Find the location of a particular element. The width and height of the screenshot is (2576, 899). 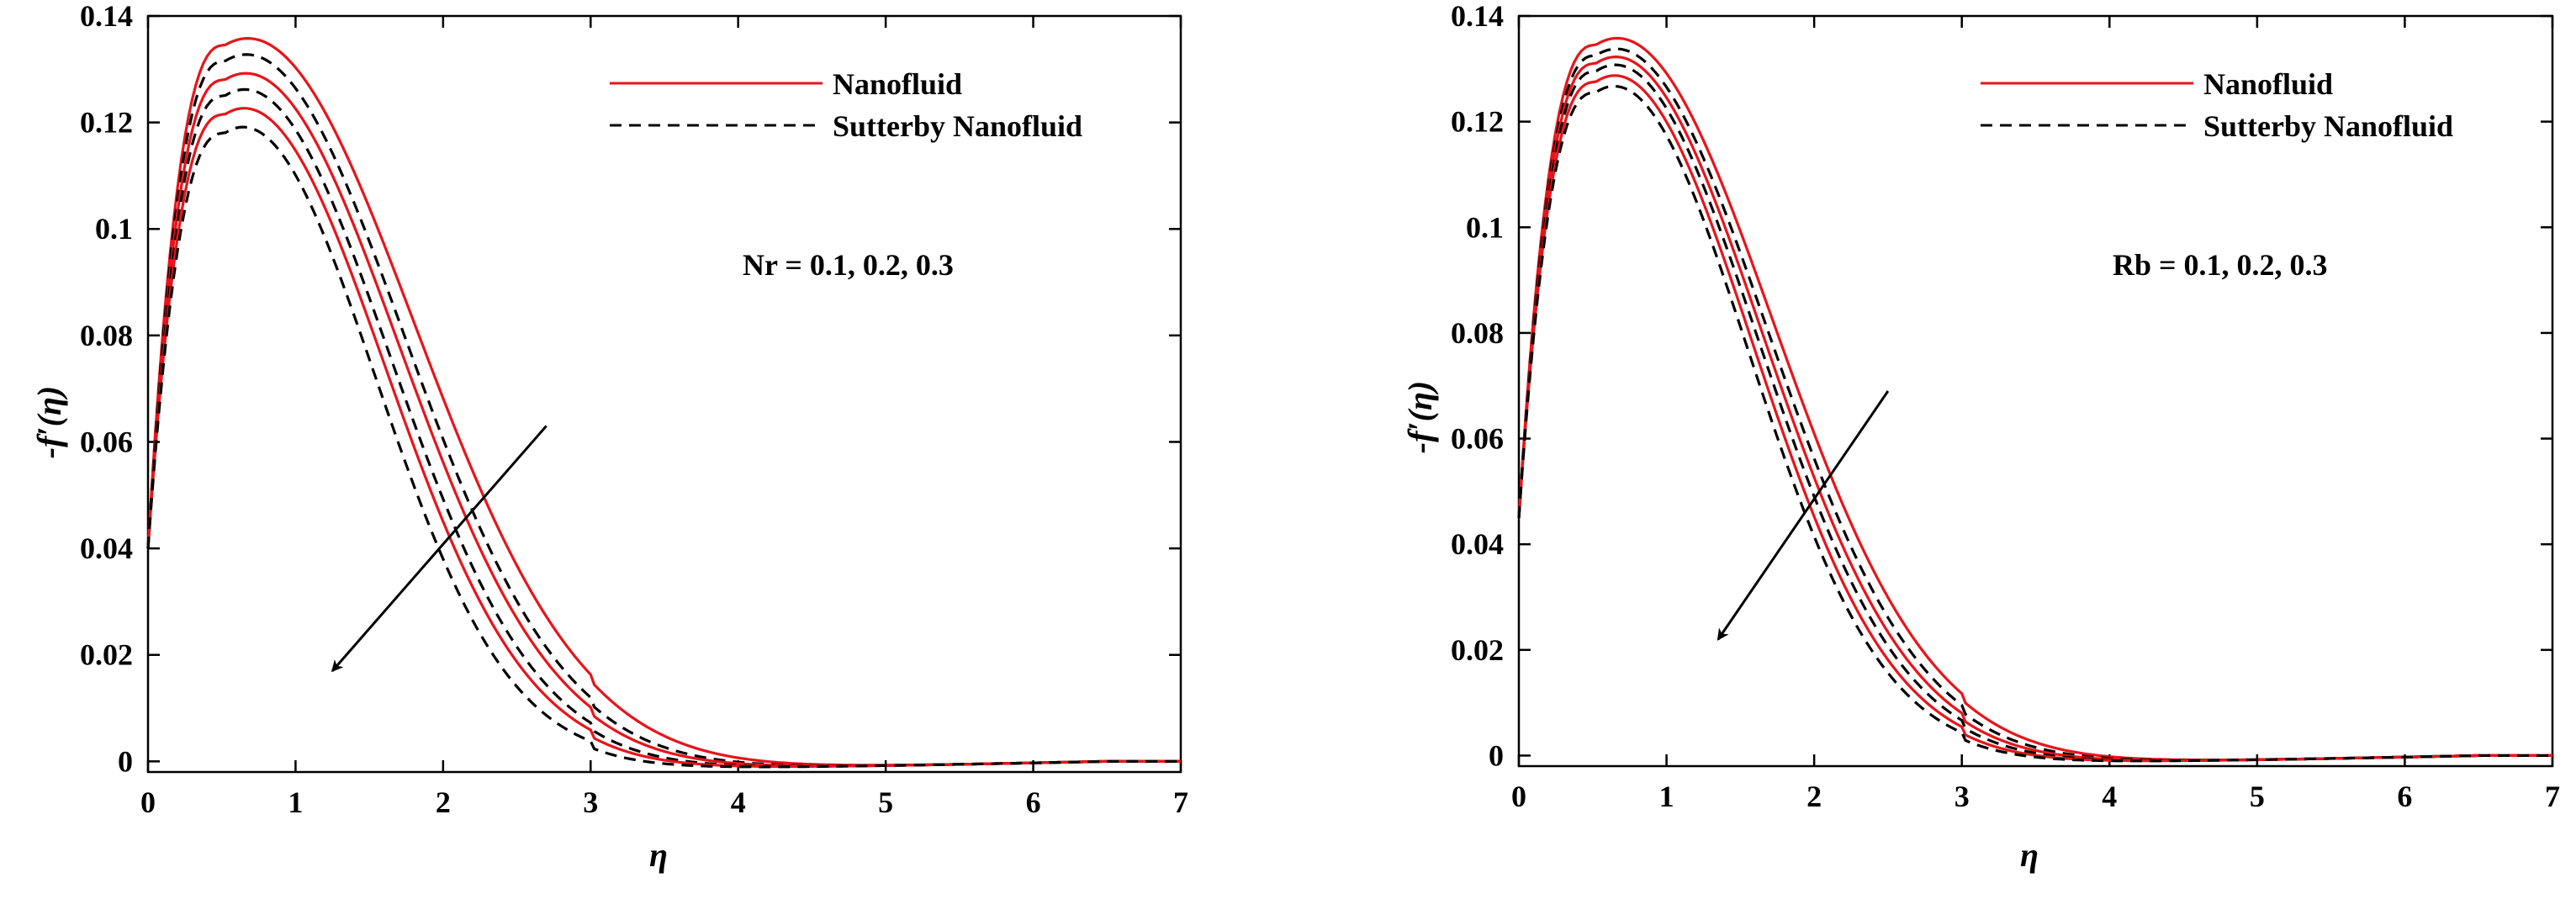

parameter-annotation: Nr = 0.1, 0.2, 0.3 is located at coordinates (848, 265).